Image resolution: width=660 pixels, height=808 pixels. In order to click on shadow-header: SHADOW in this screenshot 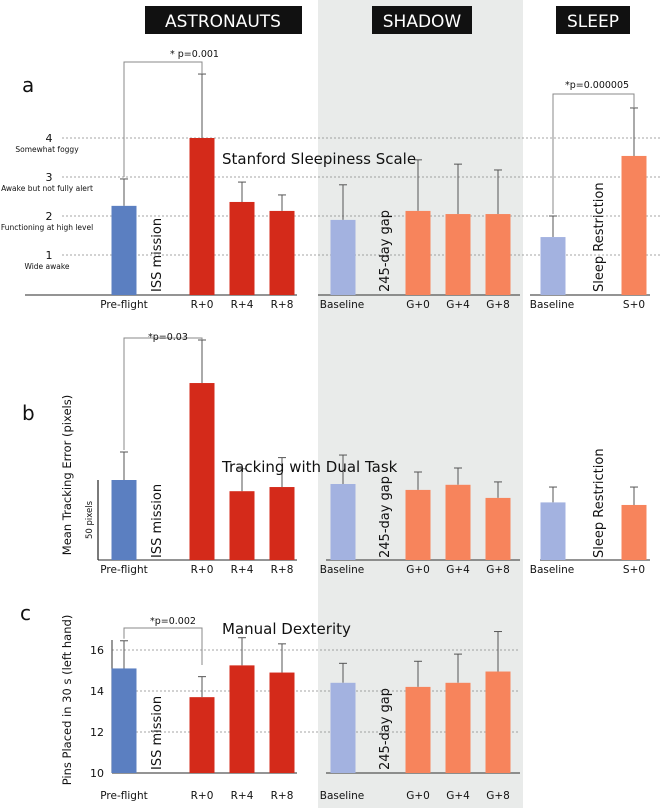, I will do `click(422, 22)`.